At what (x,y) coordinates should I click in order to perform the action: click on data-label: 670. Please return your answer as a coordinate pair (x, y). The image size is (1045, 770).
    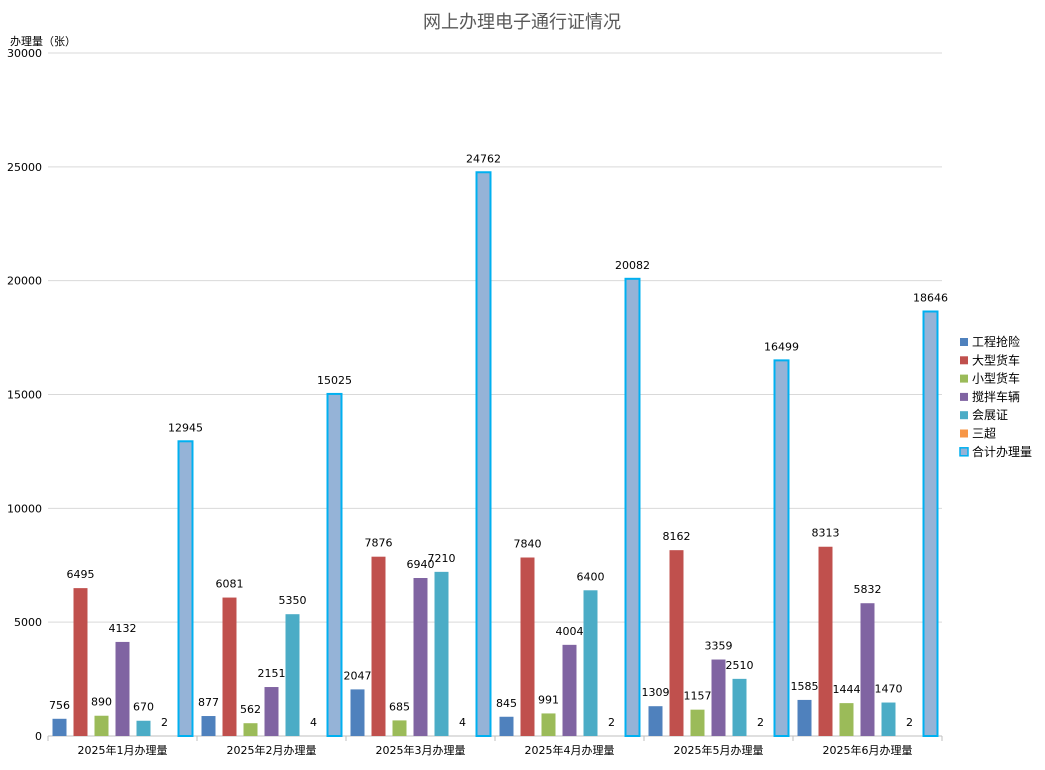
    Looking at the image, I should click on (143, 707).